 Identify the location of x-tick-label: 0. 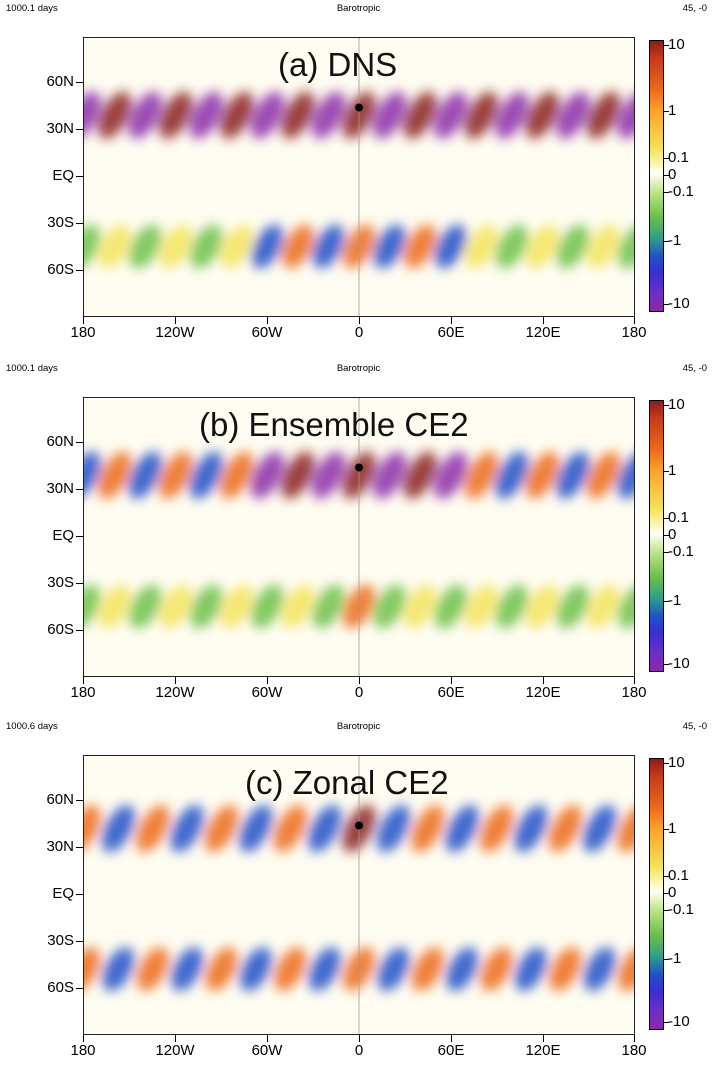
(359, 1050).